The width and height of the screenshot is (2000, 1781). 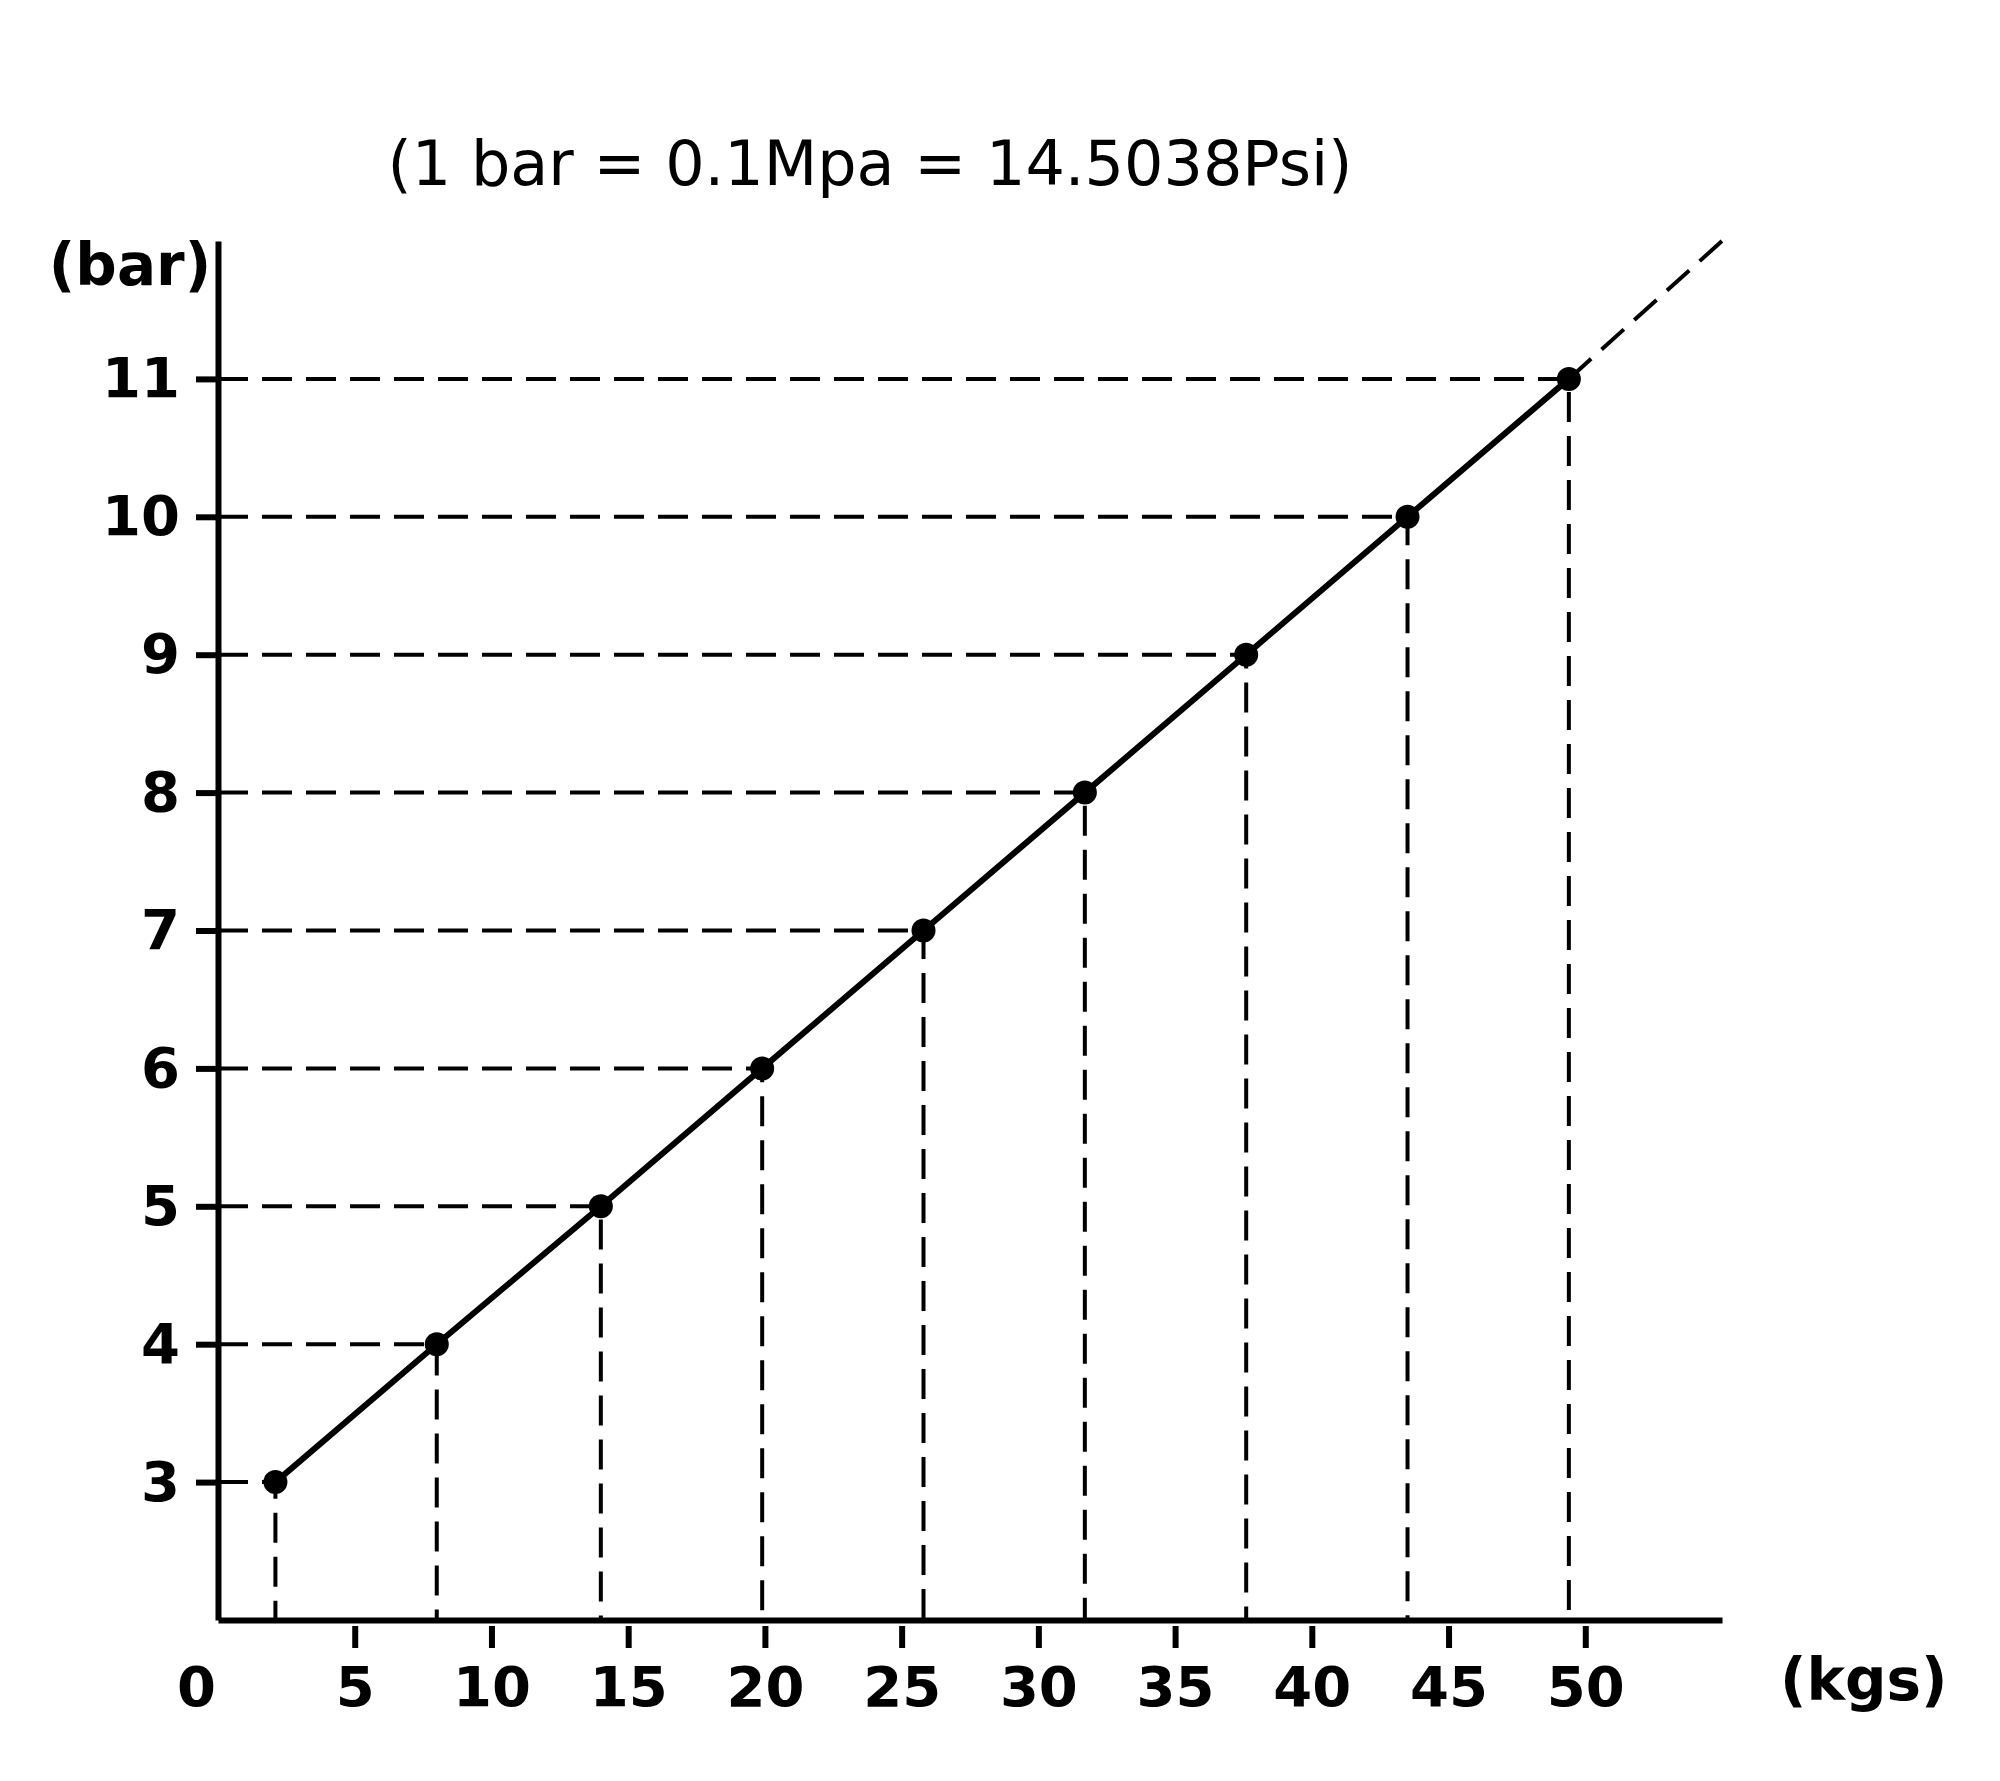 What do you see at coordinates (141, 378) in the screenshot?
I see `y-tick-label: 11` at bounding box center [141, 378].